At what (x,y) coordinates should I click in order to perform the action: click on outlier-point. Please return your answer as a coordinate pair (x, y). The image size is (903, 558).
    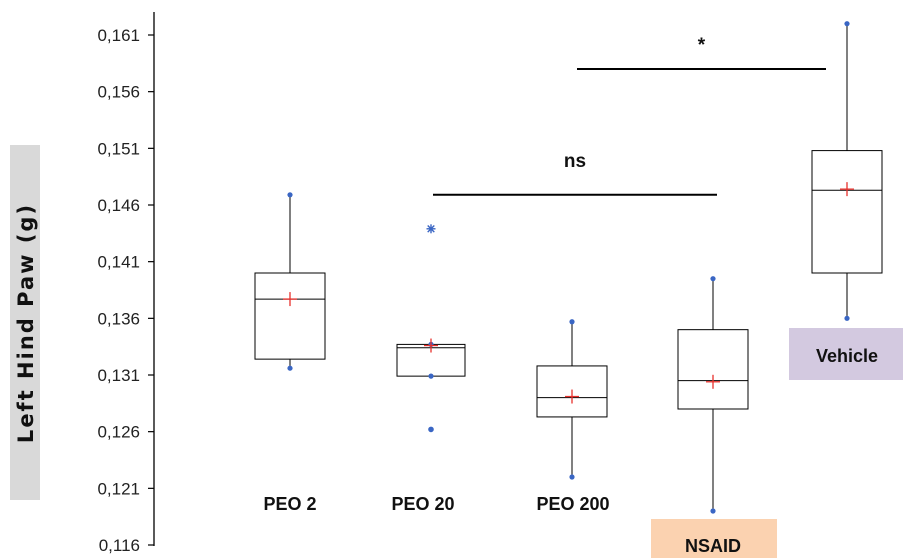
    Looking at the image, I should click on (431, 429).